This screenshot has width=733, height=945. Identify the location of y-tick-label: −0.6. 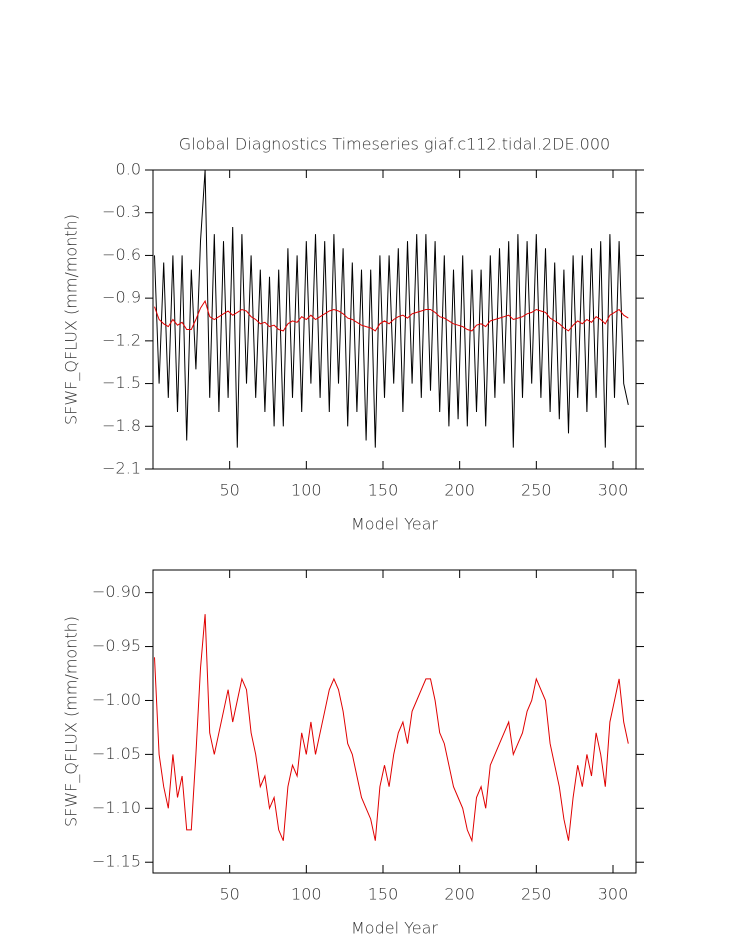
(121, 254).